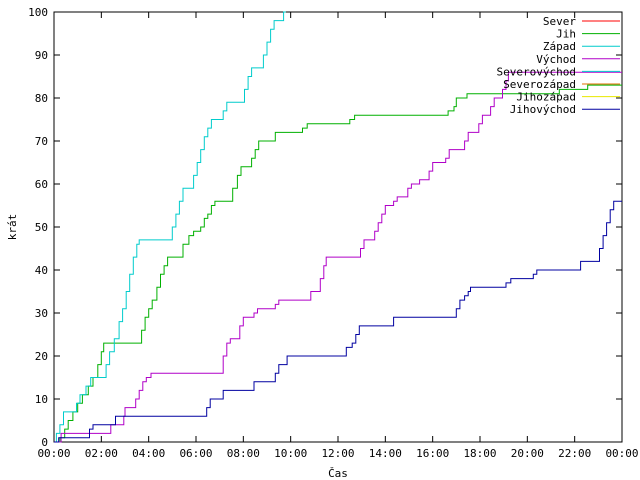  What do you see at coordinates (12, 227) in the screenshot?
I see `y-axis-label: krát` at bounding box center [12, 227].